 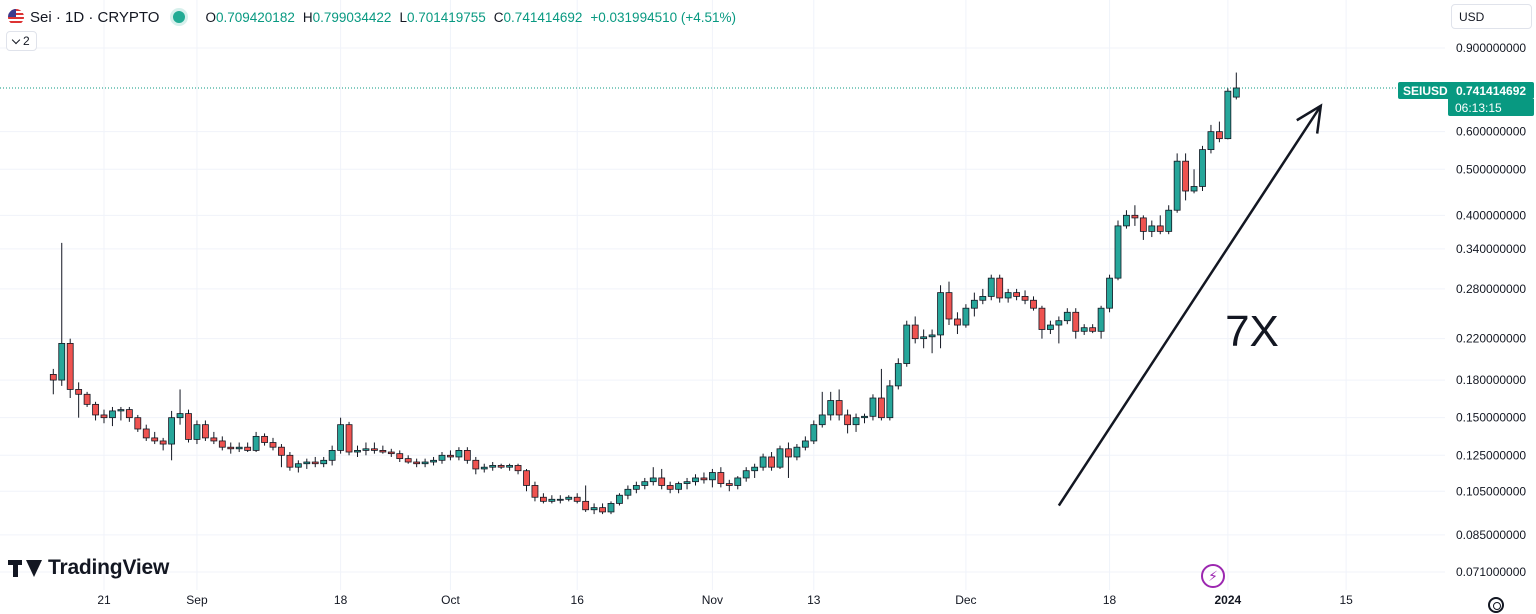 What do you see at coordinates (88, 568) in the screenshot?
I see `tradingview-logo: TradingView` at bounding box center [88, 568].